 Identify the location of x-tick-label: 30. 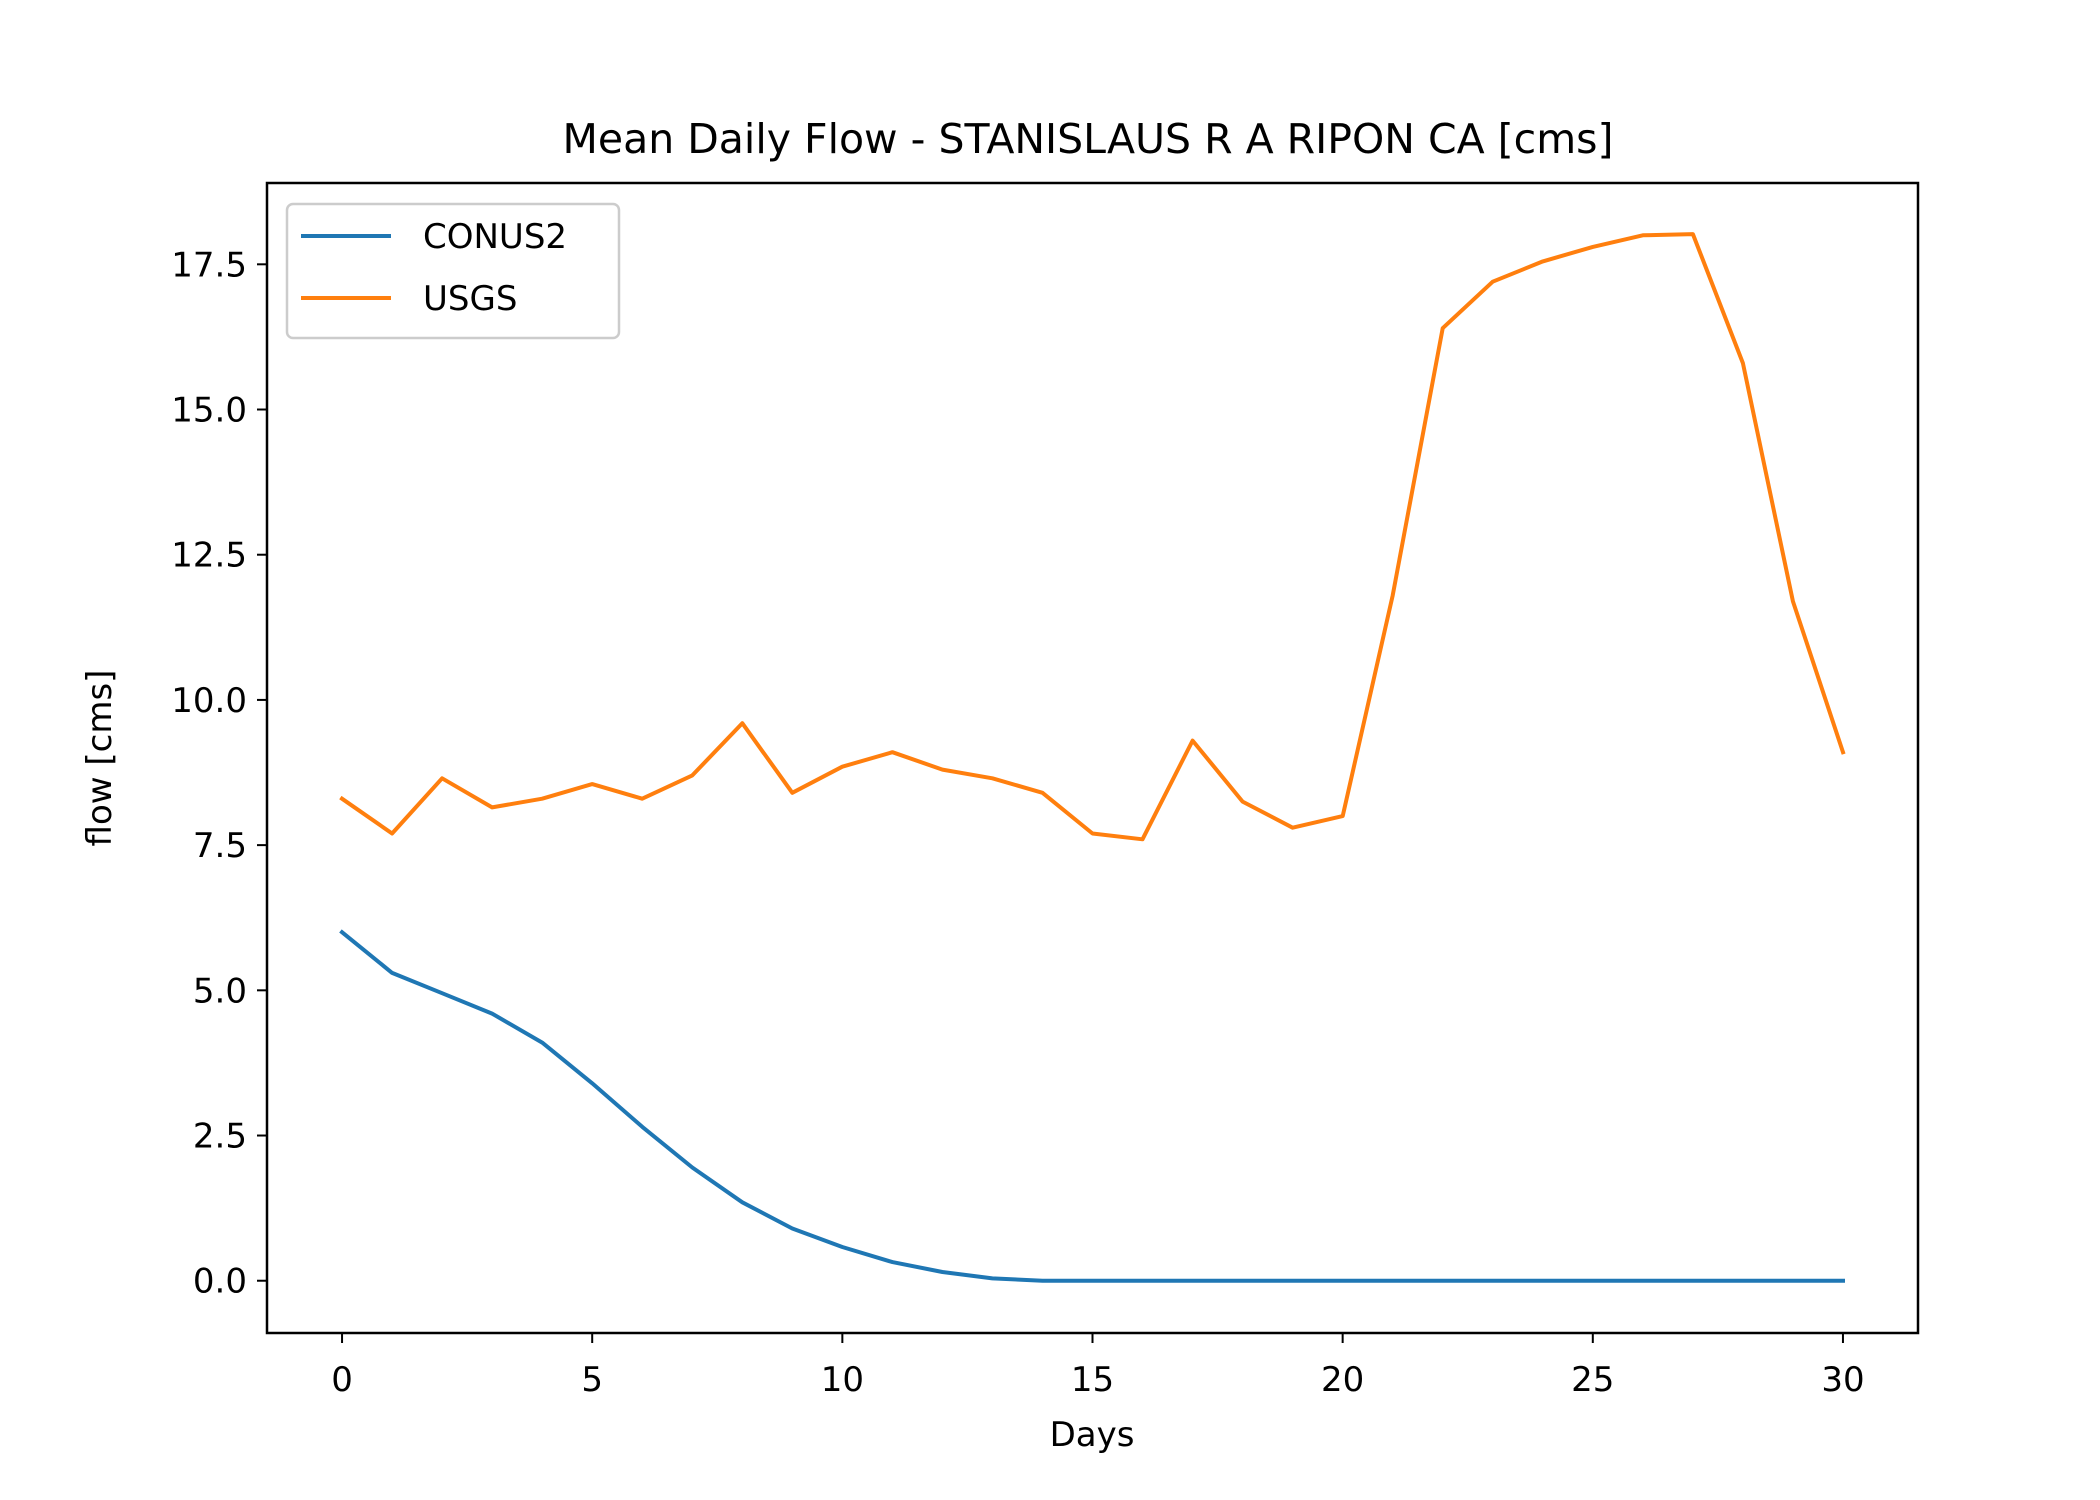
(1842, 1380).